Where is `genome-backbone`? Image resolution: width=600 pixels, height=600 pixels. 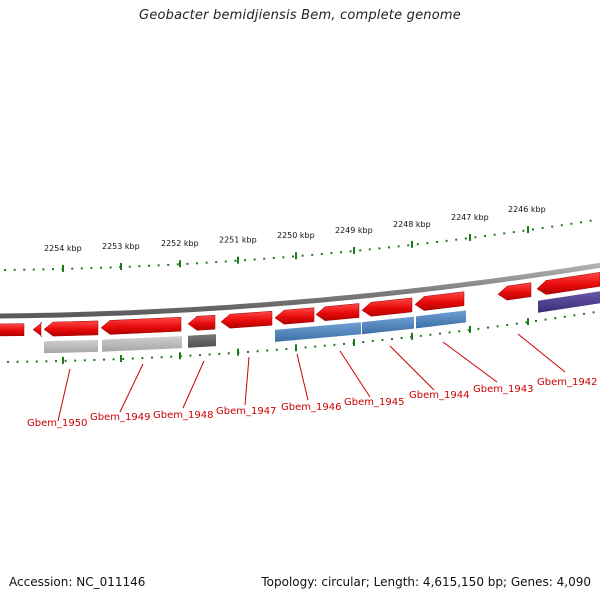
genome-backbone is located at coordinates (300, 290).